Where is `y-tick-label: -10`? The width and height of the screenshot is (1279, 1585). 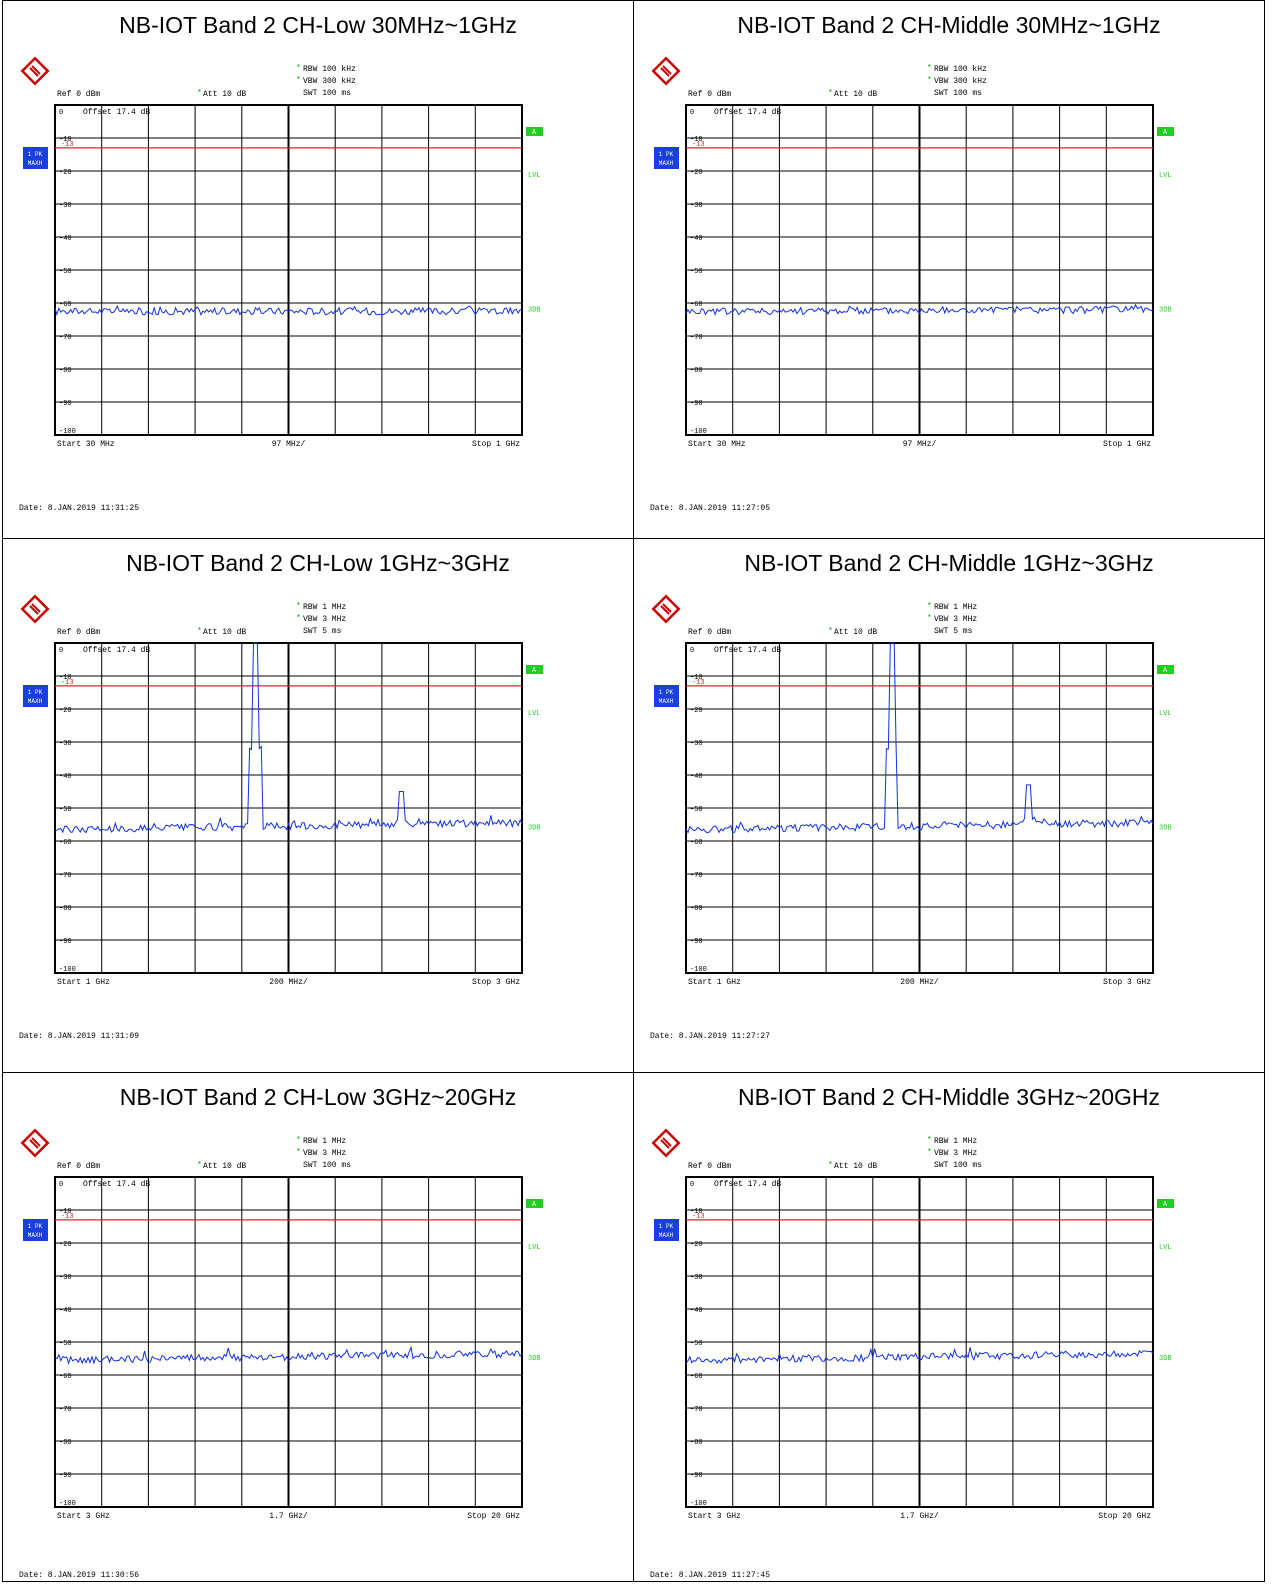
y-tick-label: -10 is located at coordinates (65, 140).